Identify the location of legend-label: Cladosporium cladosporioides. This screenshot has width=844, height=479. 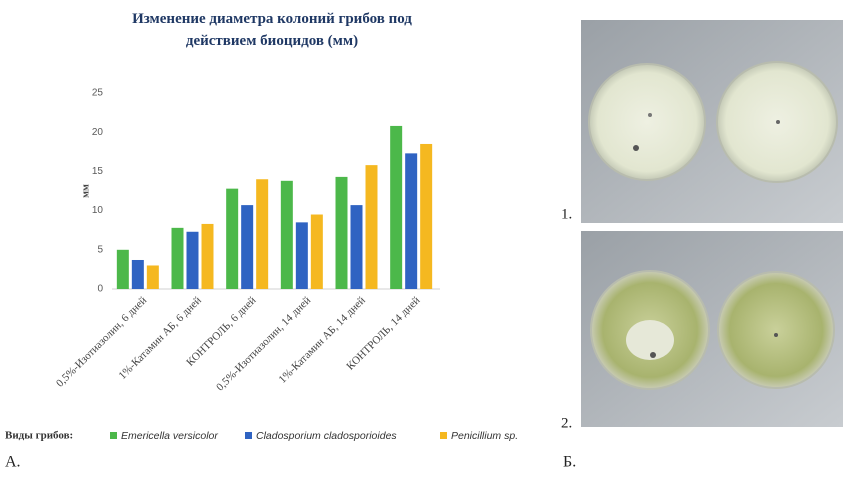
(326, 436).